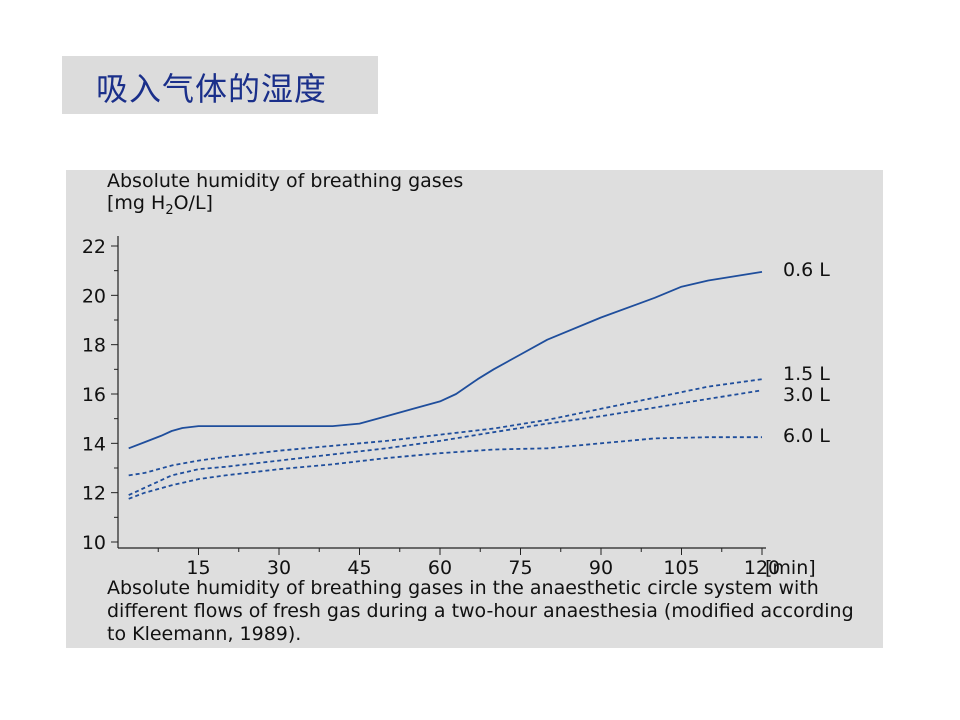 Image resolution: width=960 pixels, height=720 pixels. I want to click on series-line-6-0-l, so click(445, 468).